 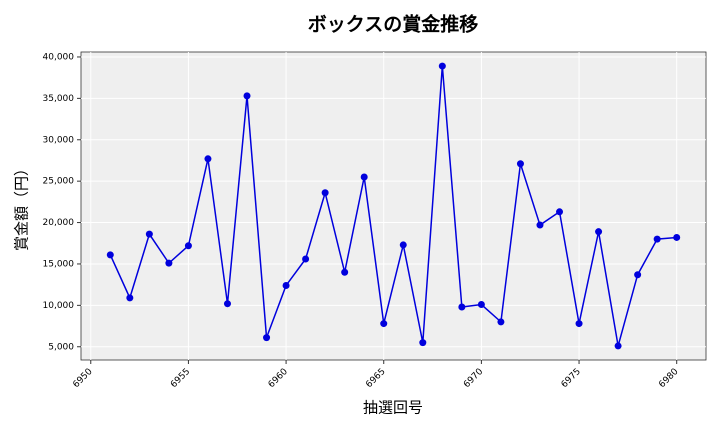 I want to click on y-tick-label: 15,000, so click(x=59, y=264).